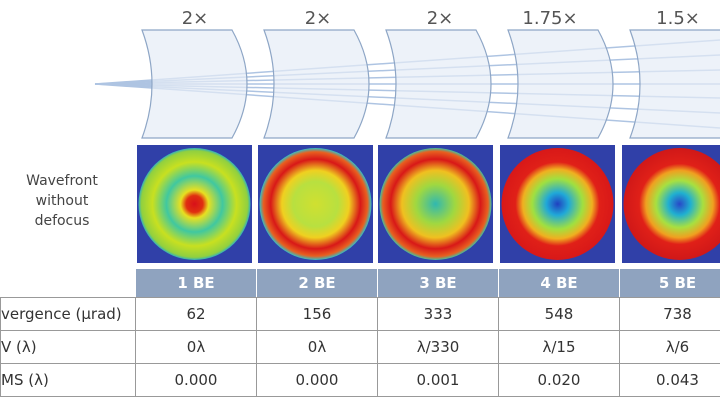  I want to click on table-row: vergence (μrad) 62 156 333 548 738, so click(360, 314).